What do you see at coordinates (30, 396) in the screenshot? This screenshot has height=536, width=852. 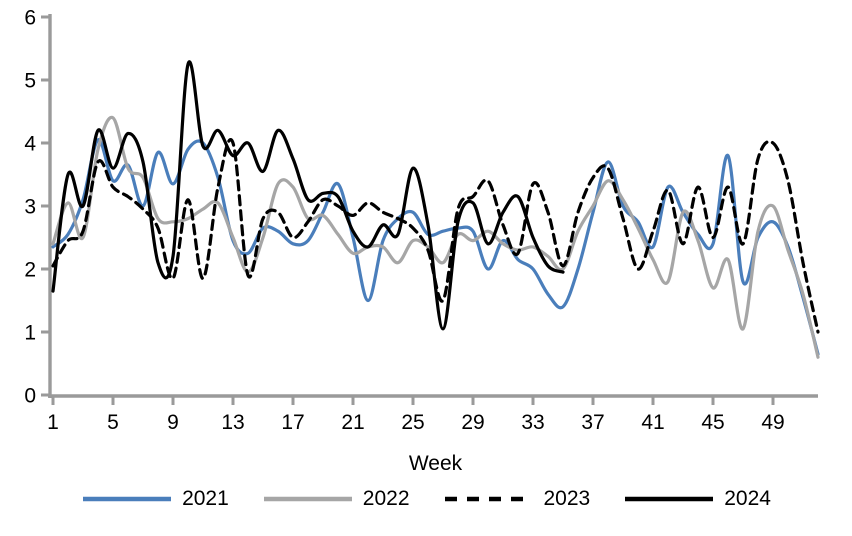 I see `y-tick-label: 0` at bounding box center [30, 396].